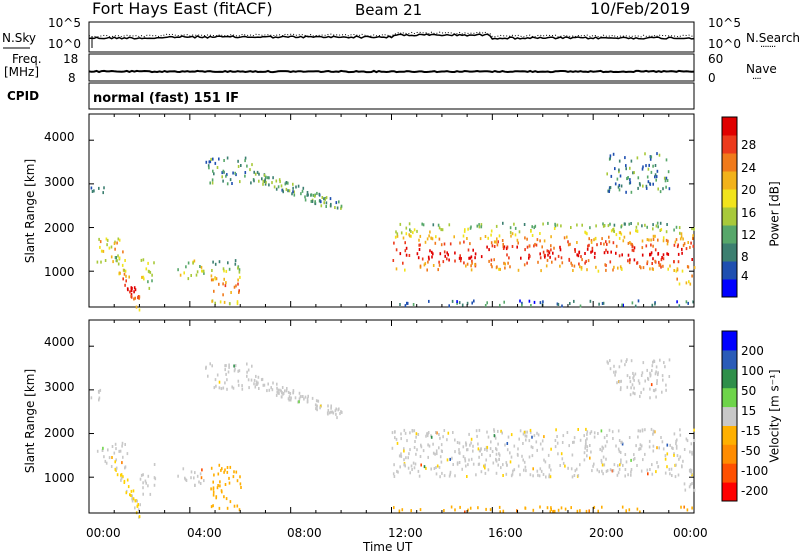  I want to click on power-cbar-tick-20: 20, so click(749, 190).